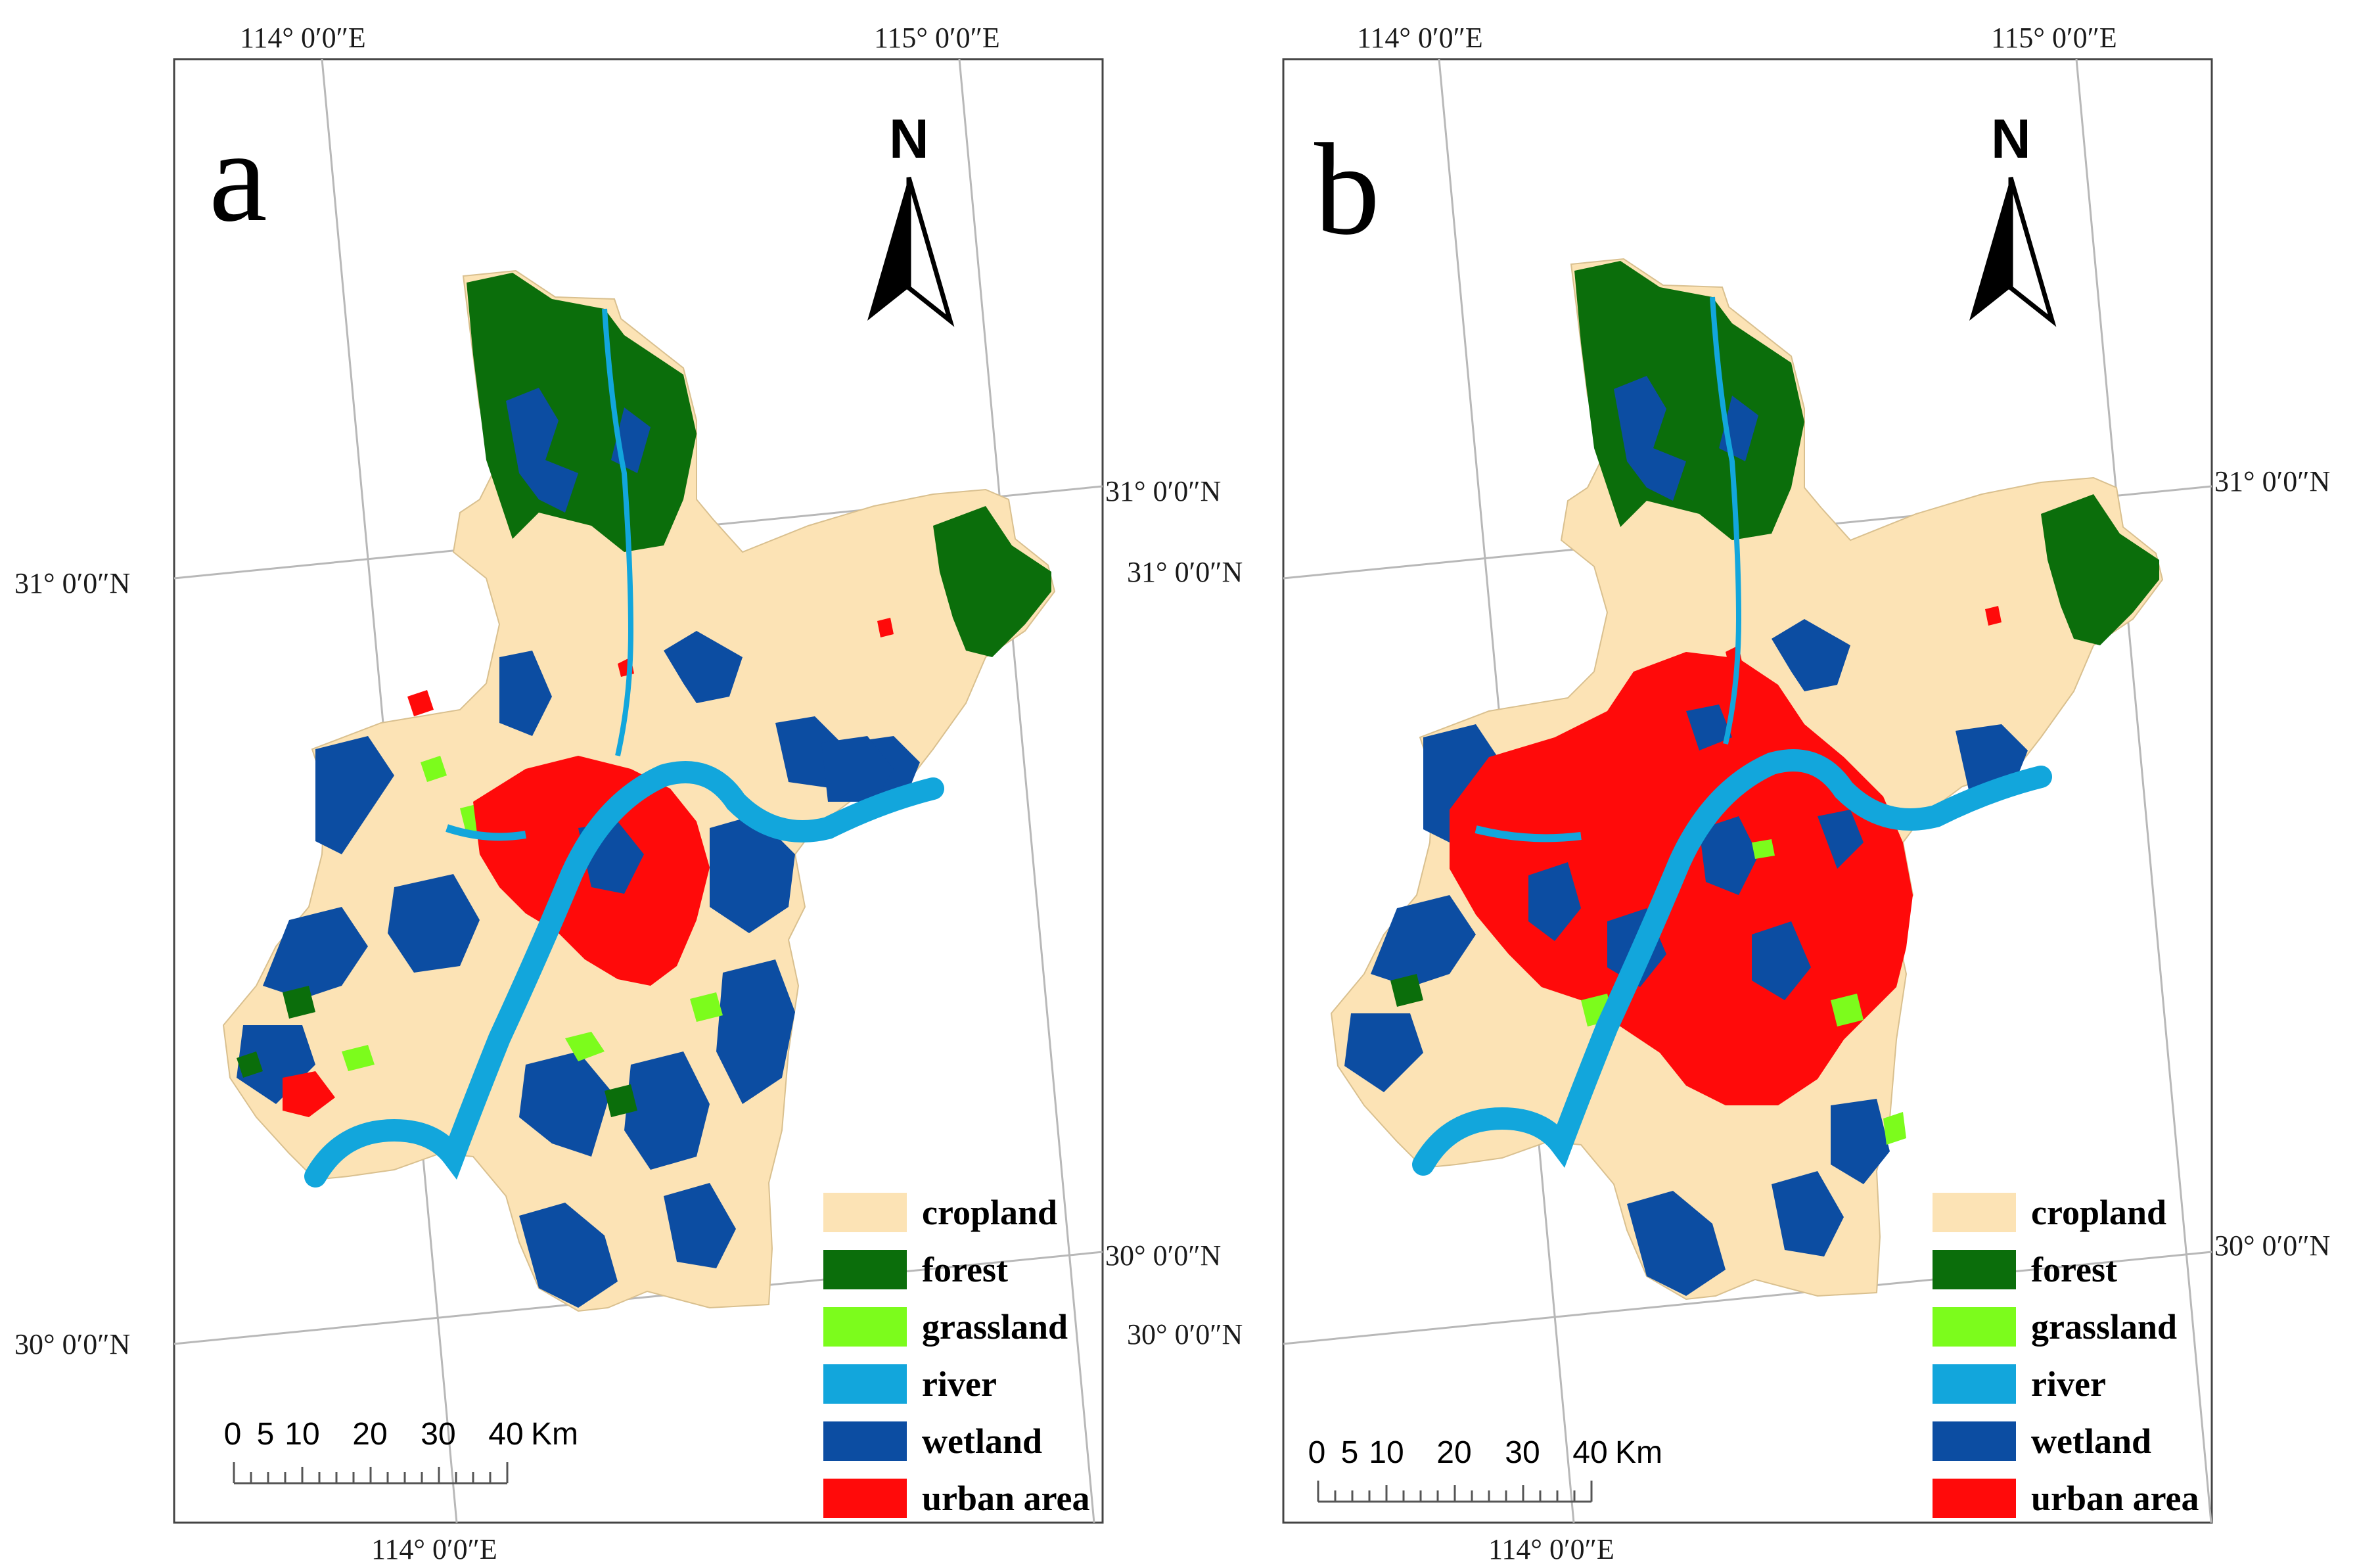 The width and height of the screenshot is (2380, 1568). I want to click on panel-letter: a, so click(238, 176).